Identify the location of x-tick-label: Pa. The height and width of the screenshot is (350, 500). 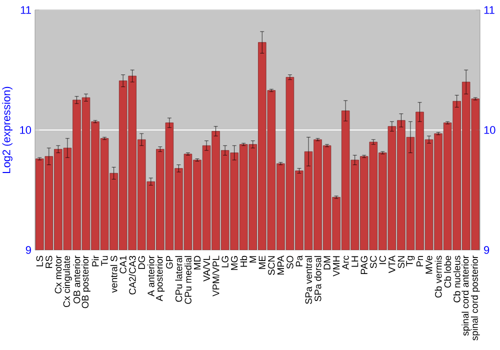
(299, 260).